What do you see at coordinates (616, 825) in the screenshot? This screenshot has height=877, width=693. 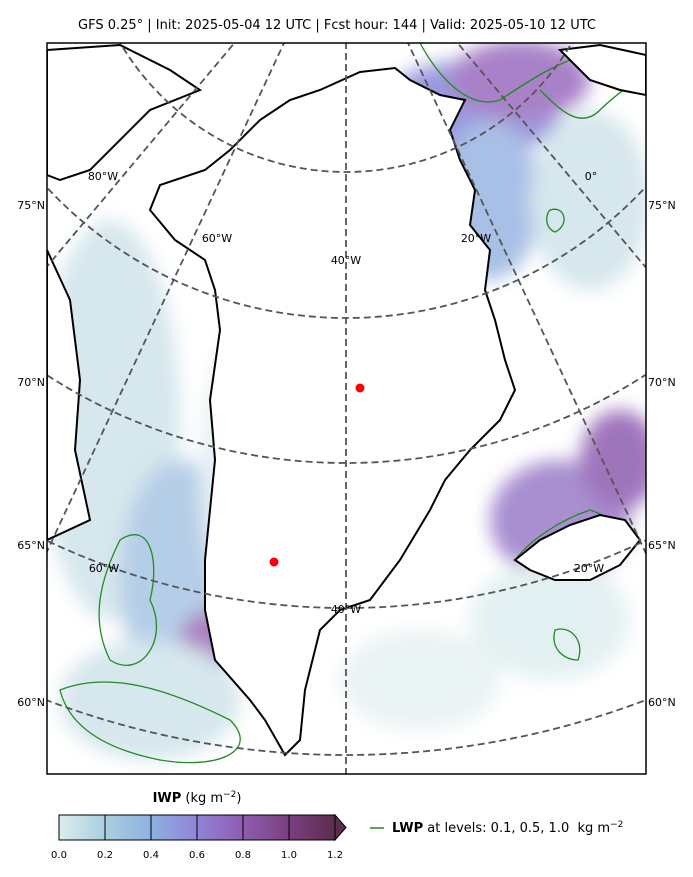 I see `legend-exp: −2` at bounding box center [616, 825].